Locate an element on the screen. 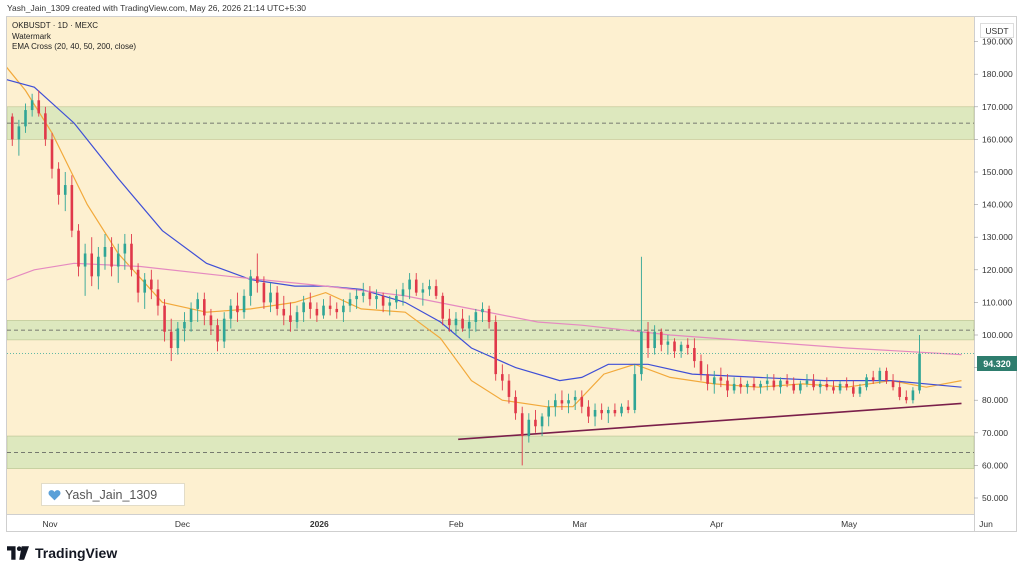 The image size is (1024, 574). time-axis is located at coordinates (490, 522).